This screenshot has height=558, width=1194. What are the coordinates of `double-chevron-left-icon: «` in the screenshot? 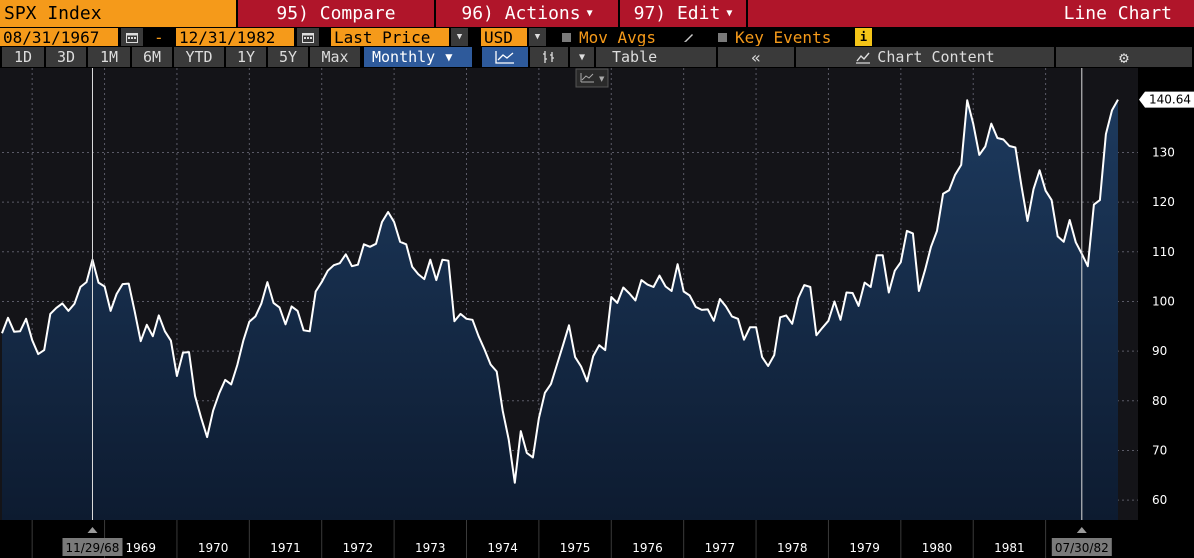 It's located at (756, 57).